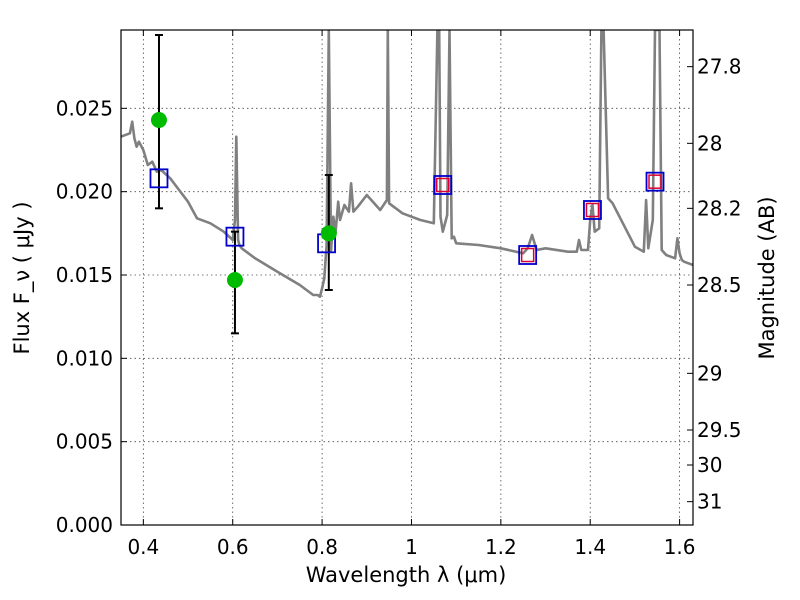 The height and width of the screenshot is (600, 800). What do you see at coordinates (22, 277) in the screenshot?
I see `y-axis-title: Flux F_ν ( μJy )` at bounding box center [22, 277].